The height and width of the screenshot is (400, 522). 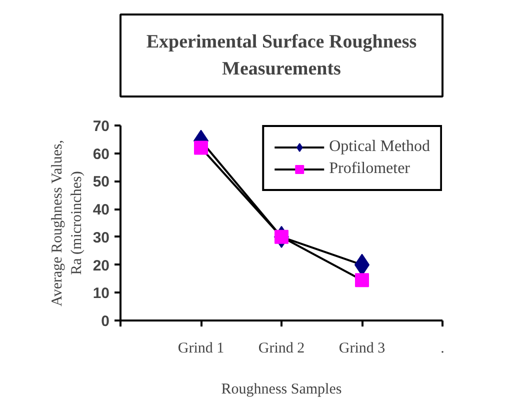 I want to click on x-tick-label: Grind 2, so click(x=281, y=348).